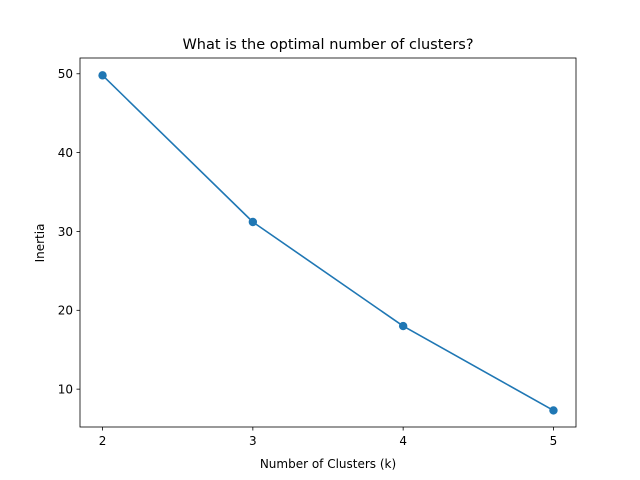 Image resolution: width=640 pixels, height=480 pixels. I want to click on y-tick-label-2: 30, so click(65, 232).